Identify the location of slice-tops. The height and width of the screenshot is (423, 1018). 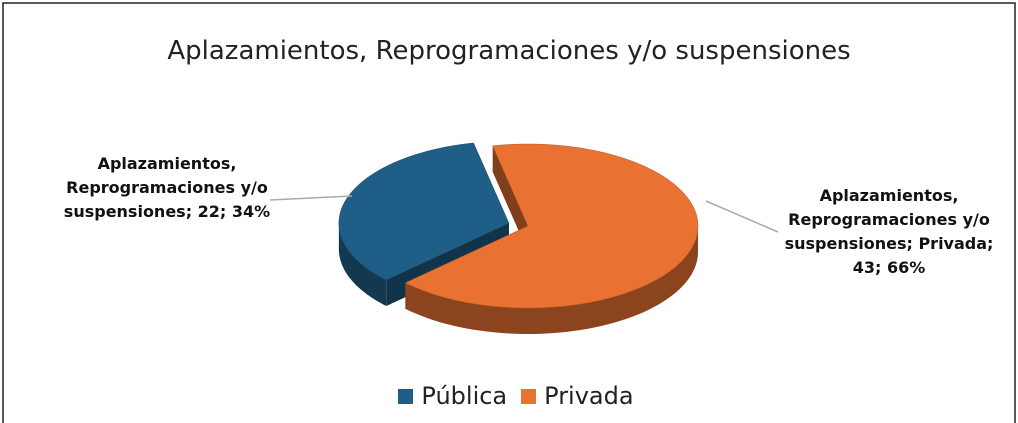
(518, 225).